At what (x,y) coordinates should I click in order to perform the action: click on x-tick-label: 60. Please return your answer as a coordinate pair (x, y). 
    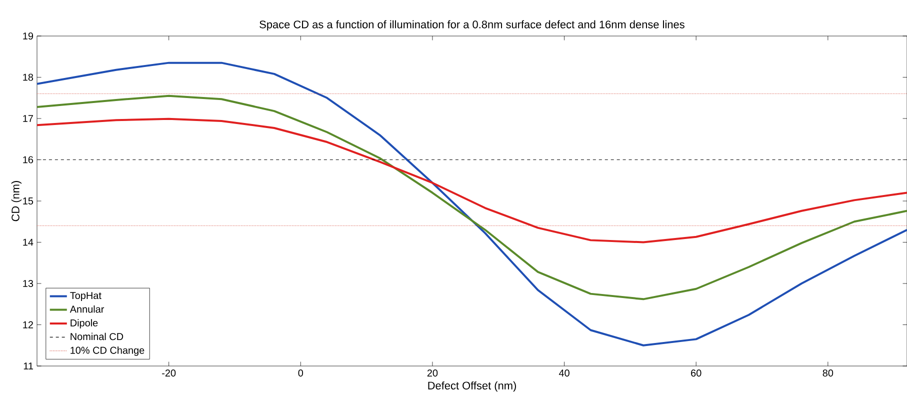
    Looking at the image, I should click on (696, 373).